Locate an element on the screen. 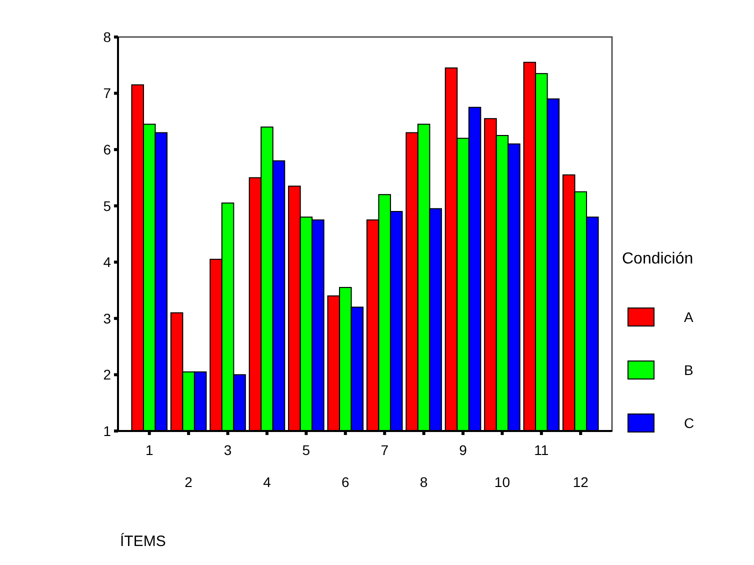 This screenshot has height=565, width=754. y-tick-label: 7 is located at coordinates (107, 93).